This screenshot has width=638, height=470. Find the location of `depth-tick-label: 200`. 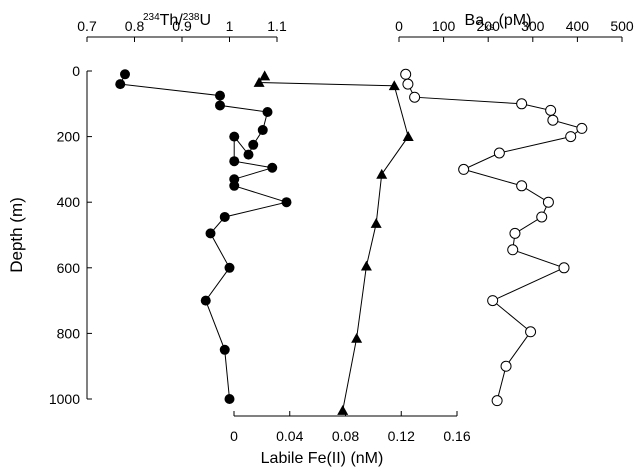

depth-tick-label: 200 is located at coordinates (69, 137).